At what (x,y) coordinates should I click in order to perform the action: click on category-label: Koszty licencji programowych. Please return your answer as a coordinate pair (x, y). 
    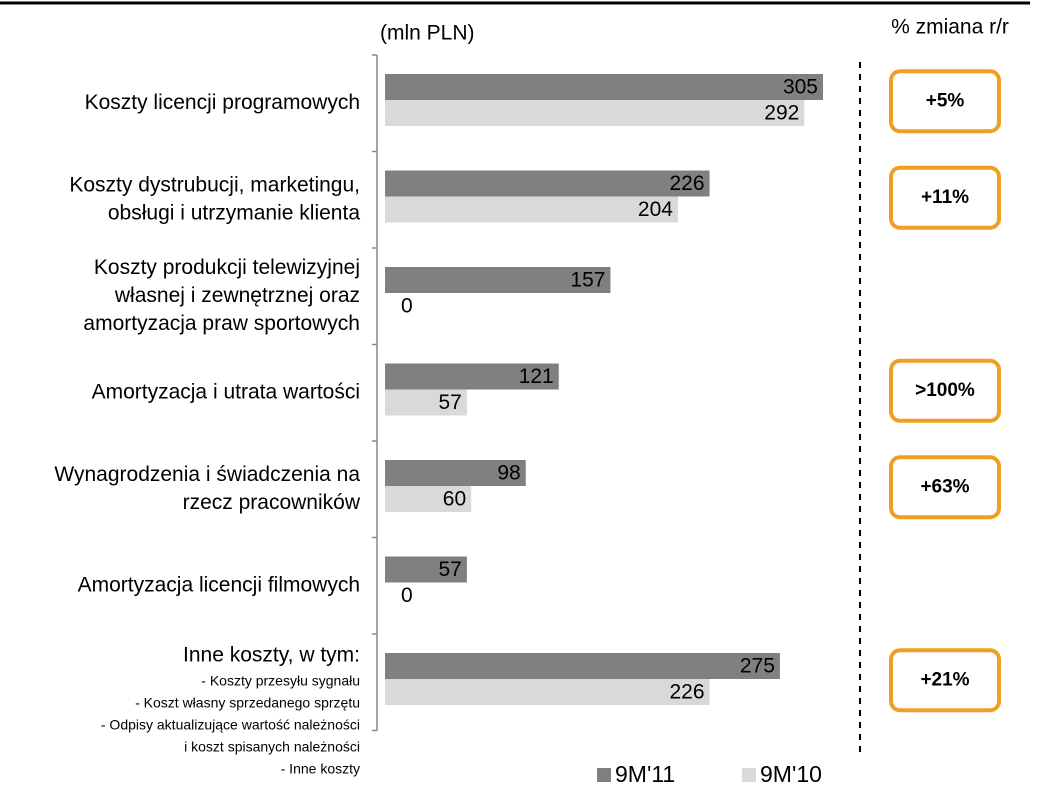
    Looking at the image, I should click on (222, 102).